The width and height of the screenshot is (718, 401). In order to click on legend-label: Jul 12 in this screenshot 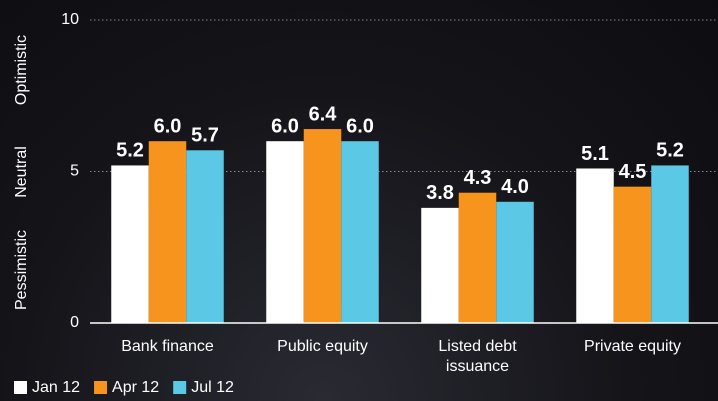, I will do `click(212, 387)`.